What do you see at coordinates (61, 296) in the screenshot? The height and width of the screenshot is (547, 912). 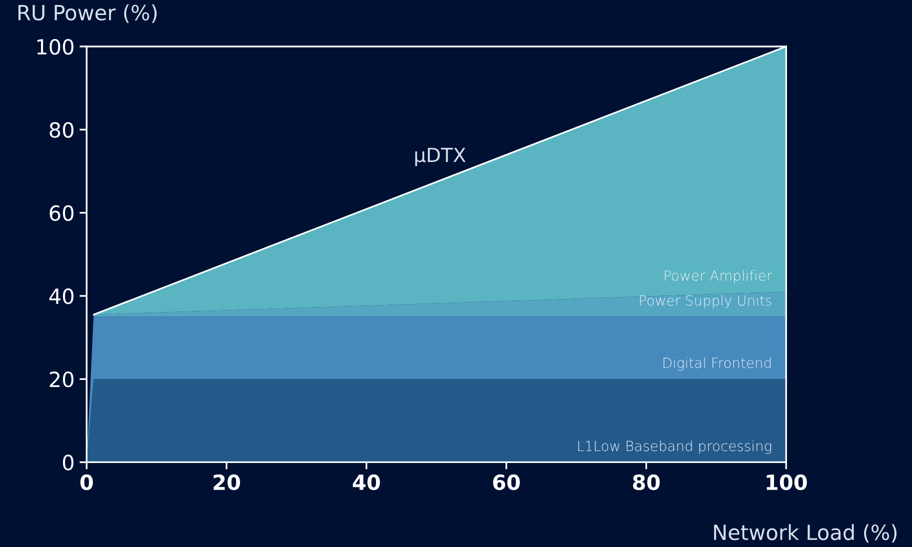 I see `y-tick-label: 40` at bounding box center [61, 296].